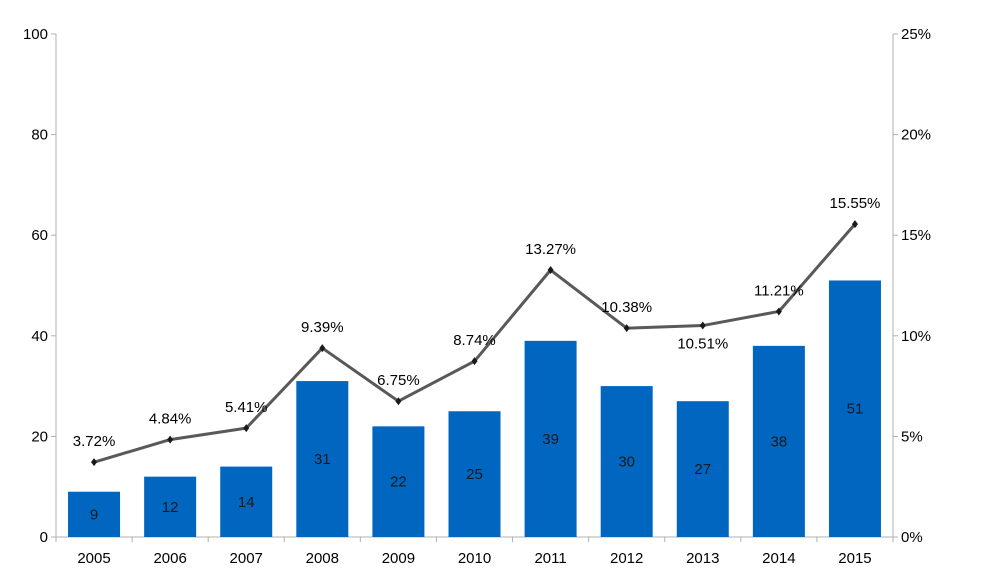  What do you see at coordinates (916, 135) in the screenshot?
I see `right-tick-label: 20%` at bounding box center [916, 135].